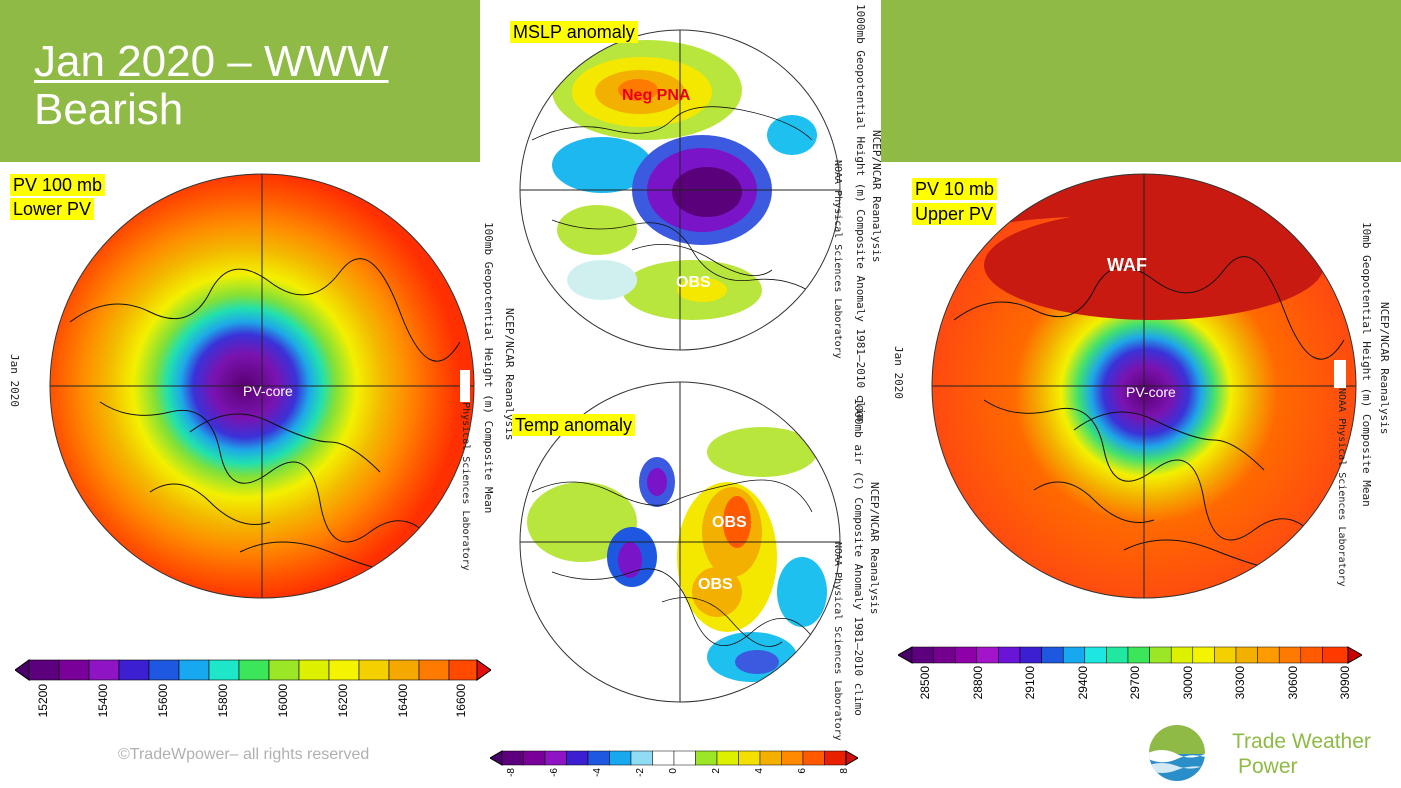  What do you see at coordinates (1127, 265) in the screenshot?
I see `pv10-waf-label: WAF` at bounding box center [1127, 265].